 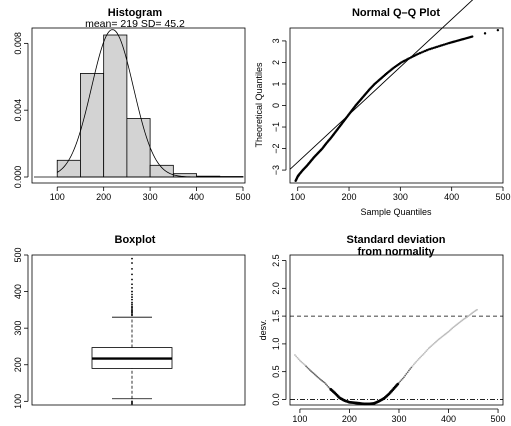 What do you see at coordinates (276, 62) in the screenshot?
I see `qq-y-tick-label: 2` at bounding box center [276, 62].